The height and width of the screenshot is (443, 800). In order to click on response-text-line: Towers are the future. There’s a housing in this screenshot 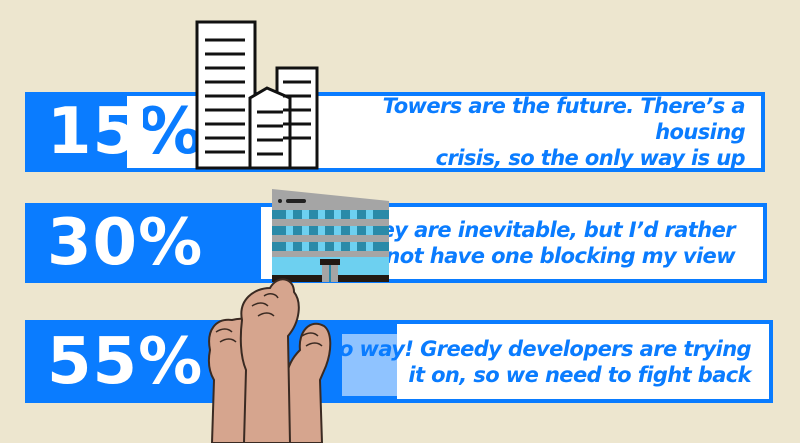, I will do `click(564, 119)`.